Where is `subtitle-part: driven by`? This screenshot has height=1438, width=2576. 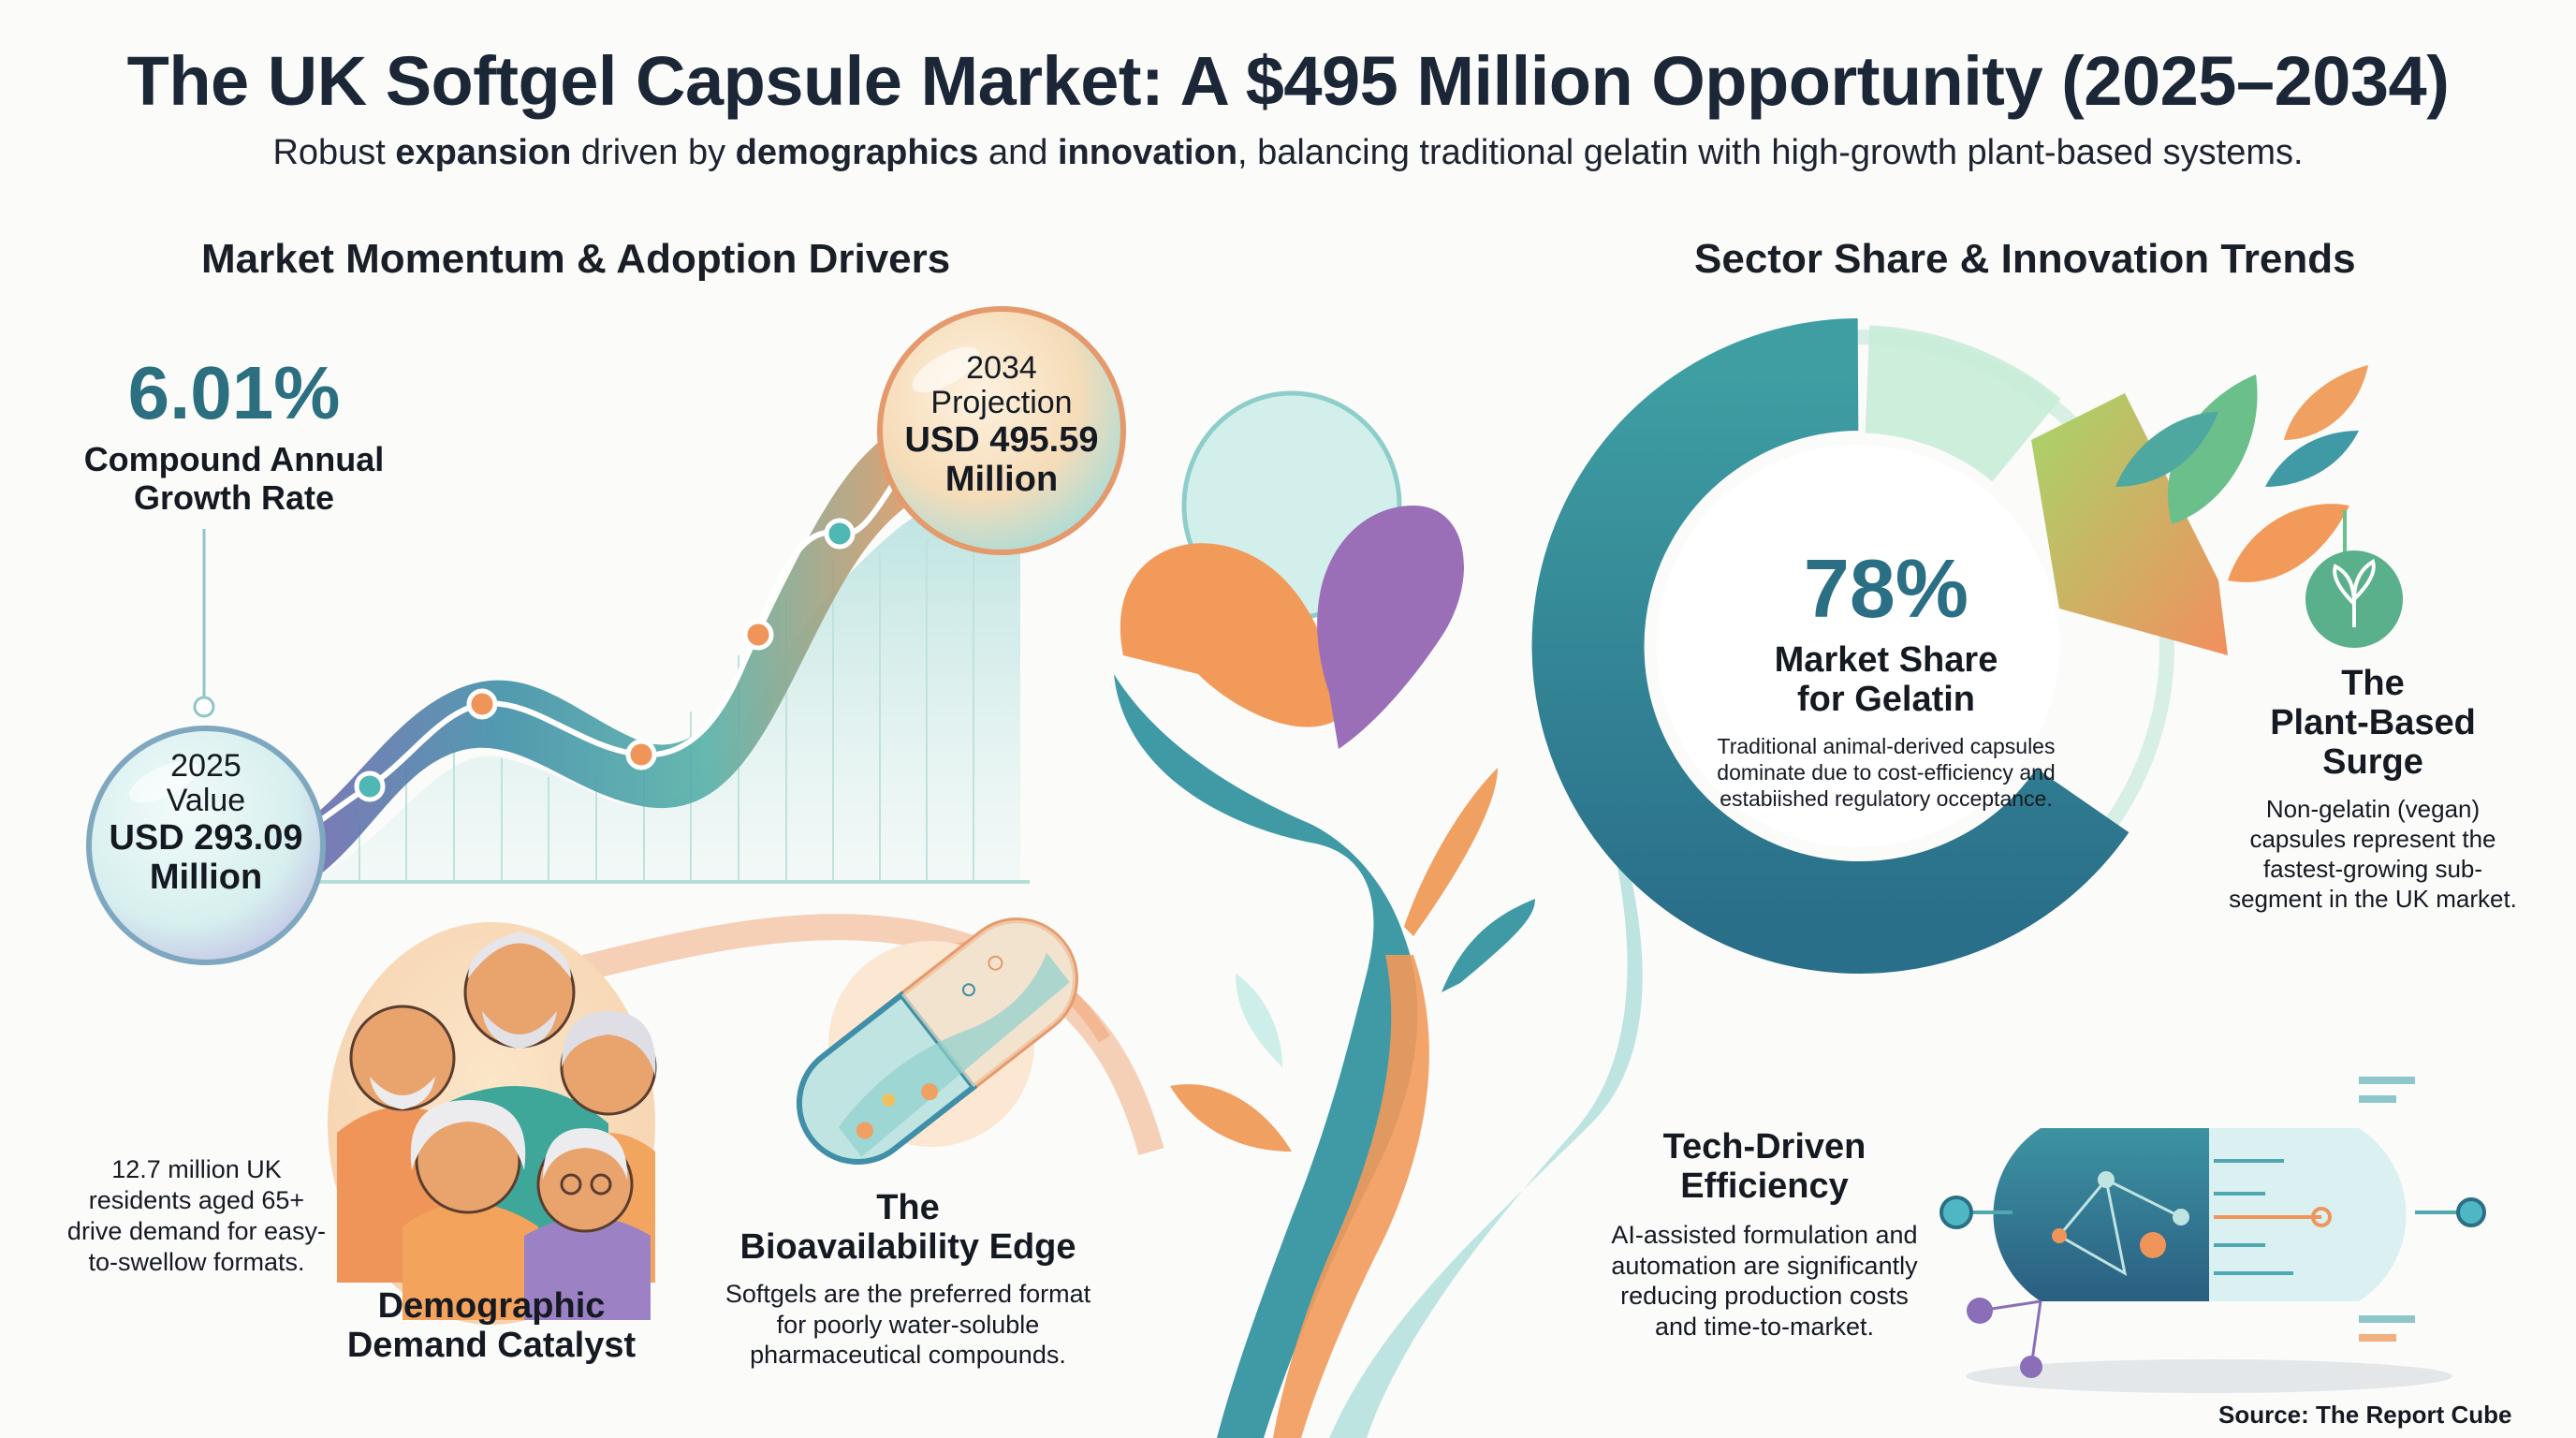
subtitle-part: driven by is located at coordinates (653, 152).